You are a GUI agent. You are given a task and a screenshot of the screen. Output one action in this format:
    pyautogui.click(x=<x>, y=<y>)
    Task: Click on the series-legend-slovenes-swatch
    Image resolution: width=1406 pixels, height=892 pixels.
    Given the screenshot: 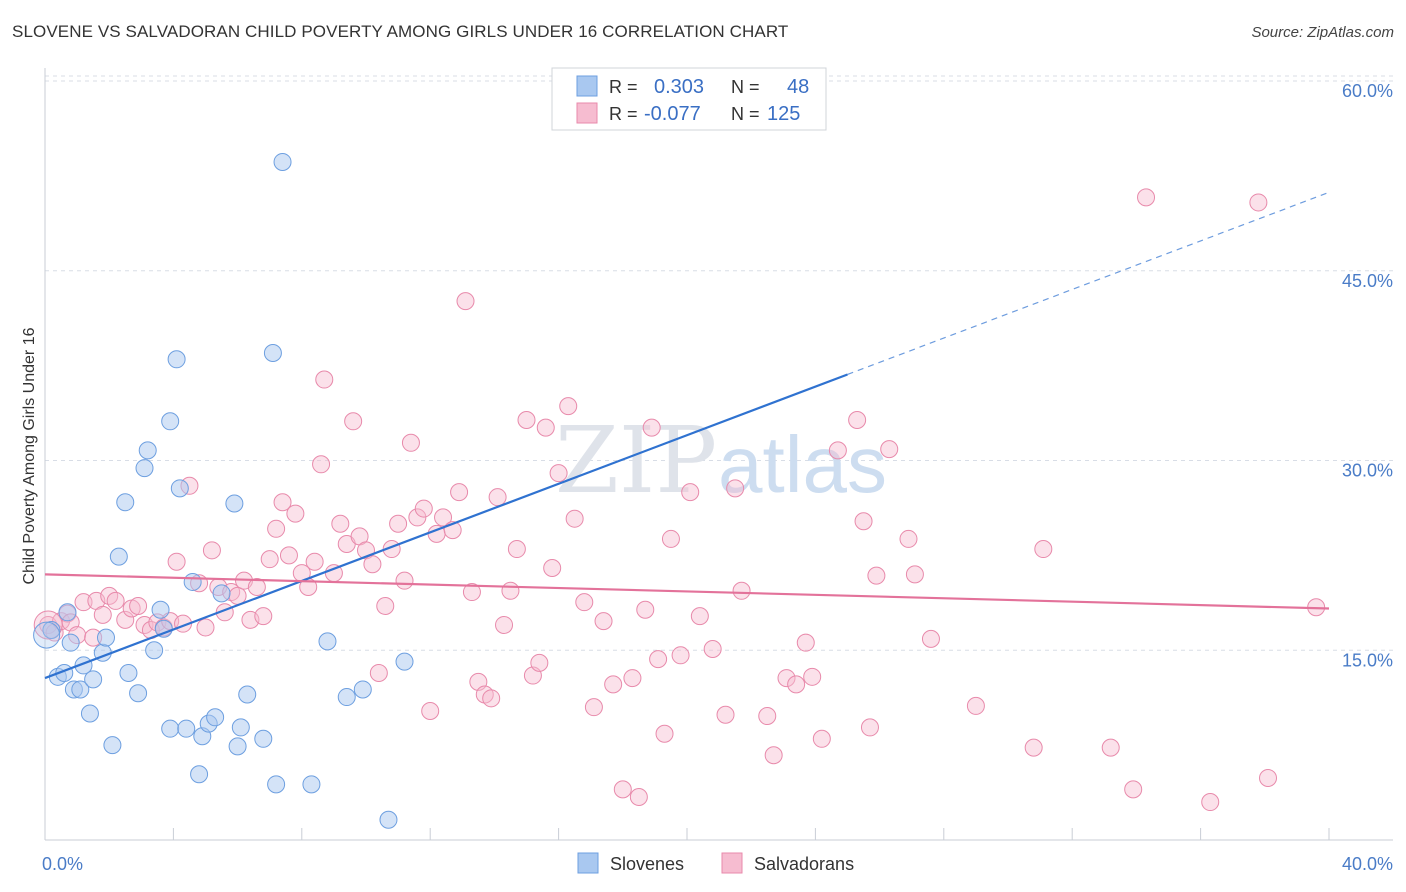 What is the action you would take?
    pyautogui.click(x=588, y=863)
    